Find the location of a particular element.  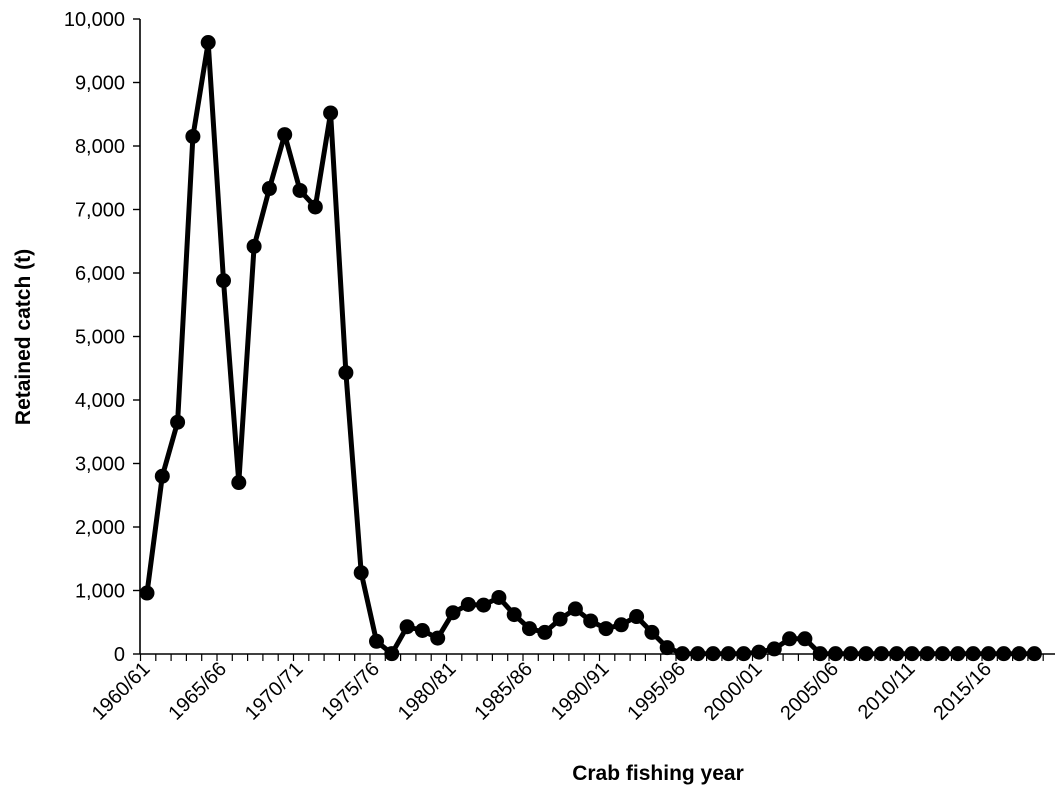

y-tick-label: 3,000 is located at coordinates (100, 465).